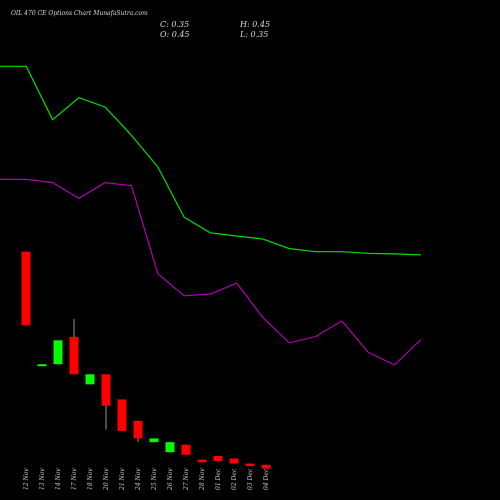  I want to click on x-tick-label: 12 Nov, so click(26, 479).